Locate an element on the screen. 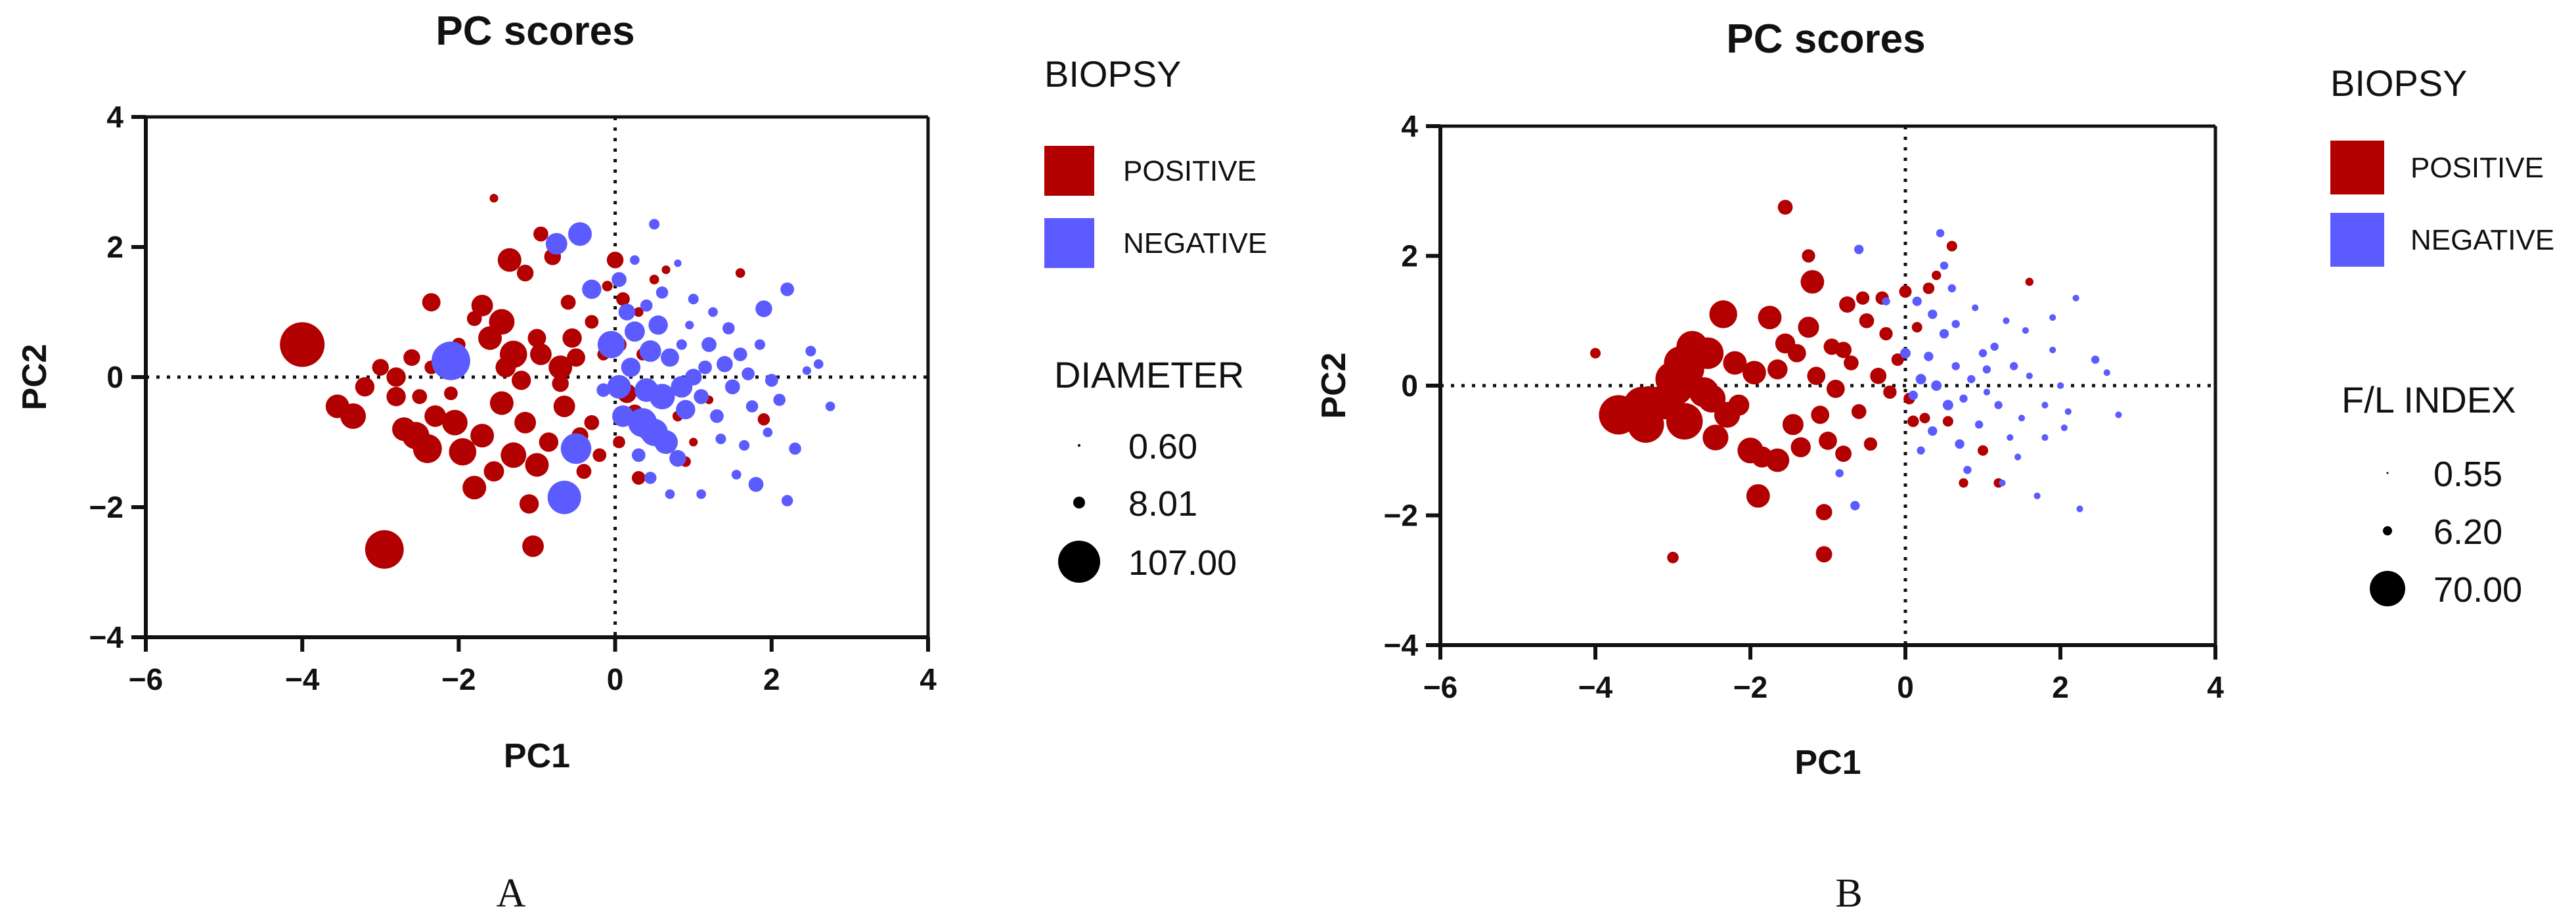 Image resolution: width=2576 pixels, height=923 pixels. legend-swatch-positive is located at coordinates (2357, 168).